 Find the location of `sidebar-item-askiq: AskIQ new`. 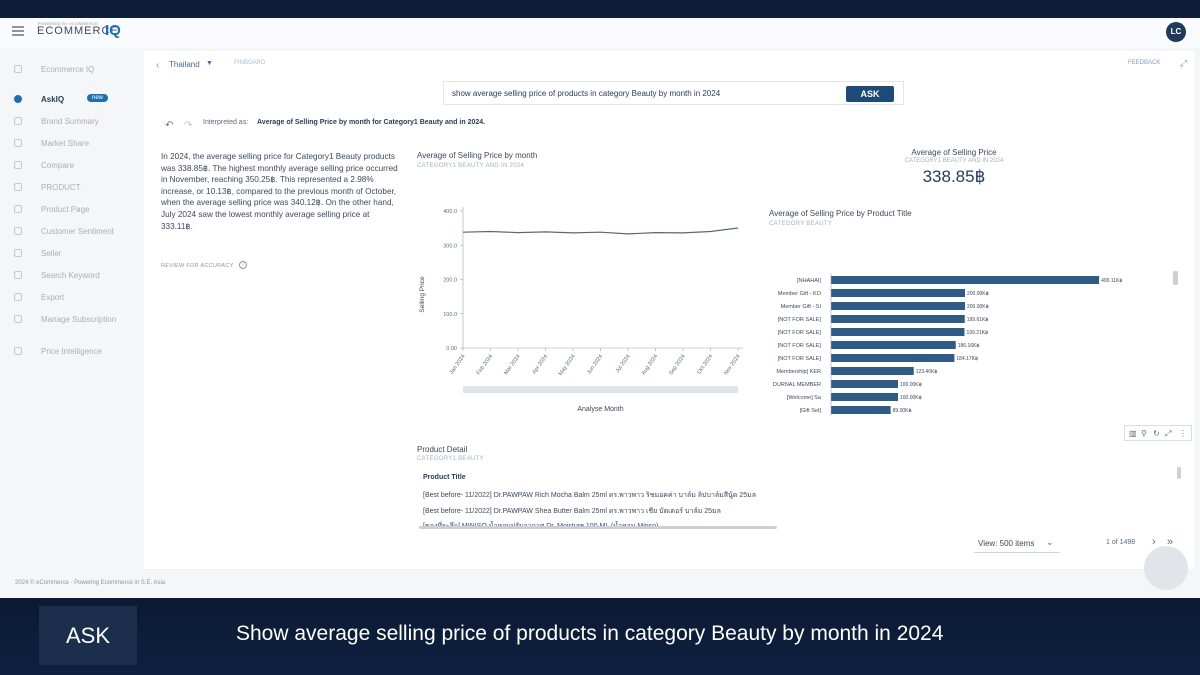

sidebar-item-askiq: AskIQ new is located at coordinates (74, 100).